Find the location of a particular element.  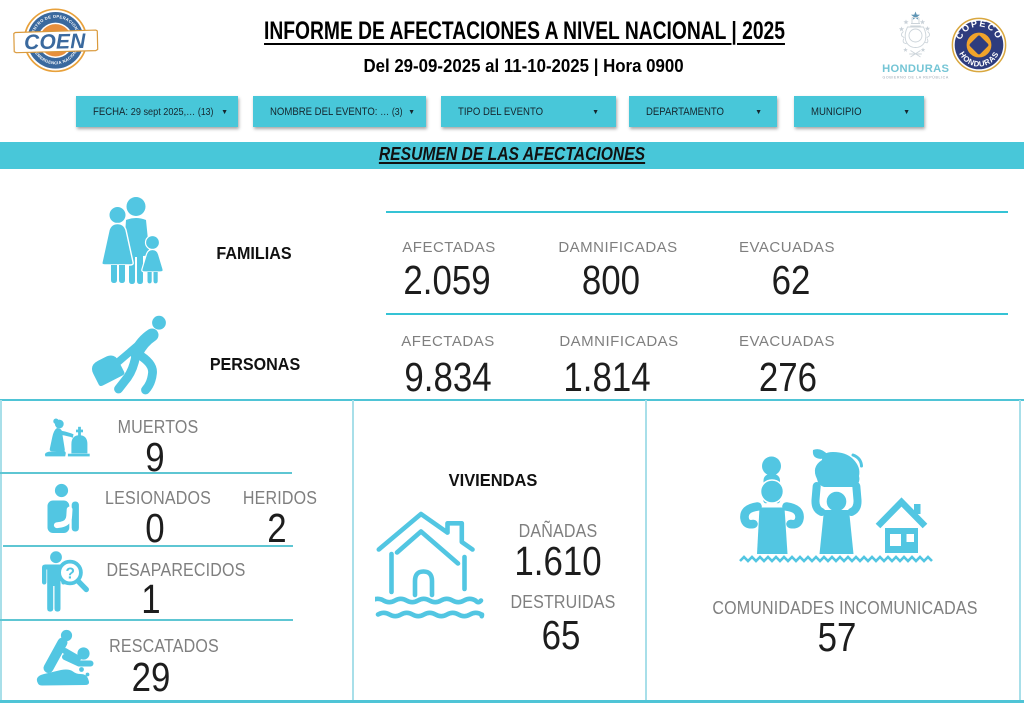

svg-text: COEN is located at coordinates (55, 42).